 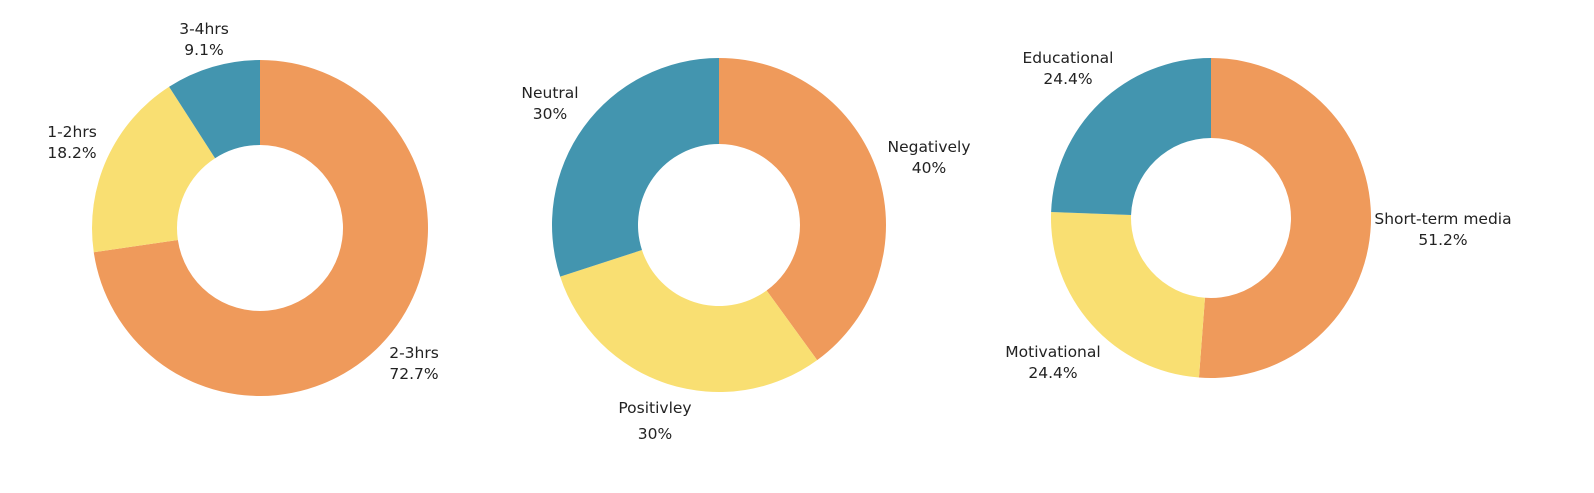 I want to click on slice-value-1-2hrs: 18.2%, so click(x=71, y=153).